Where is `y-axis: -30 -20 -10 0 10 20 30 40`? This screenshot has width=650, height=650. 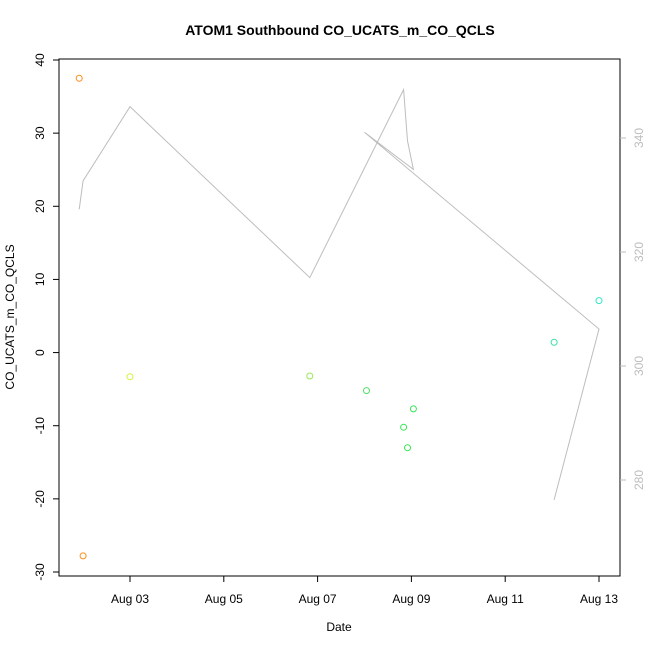 y-axis: -30 -20 -10 0 10 20 30 40 is located at coordinates (46, 317).